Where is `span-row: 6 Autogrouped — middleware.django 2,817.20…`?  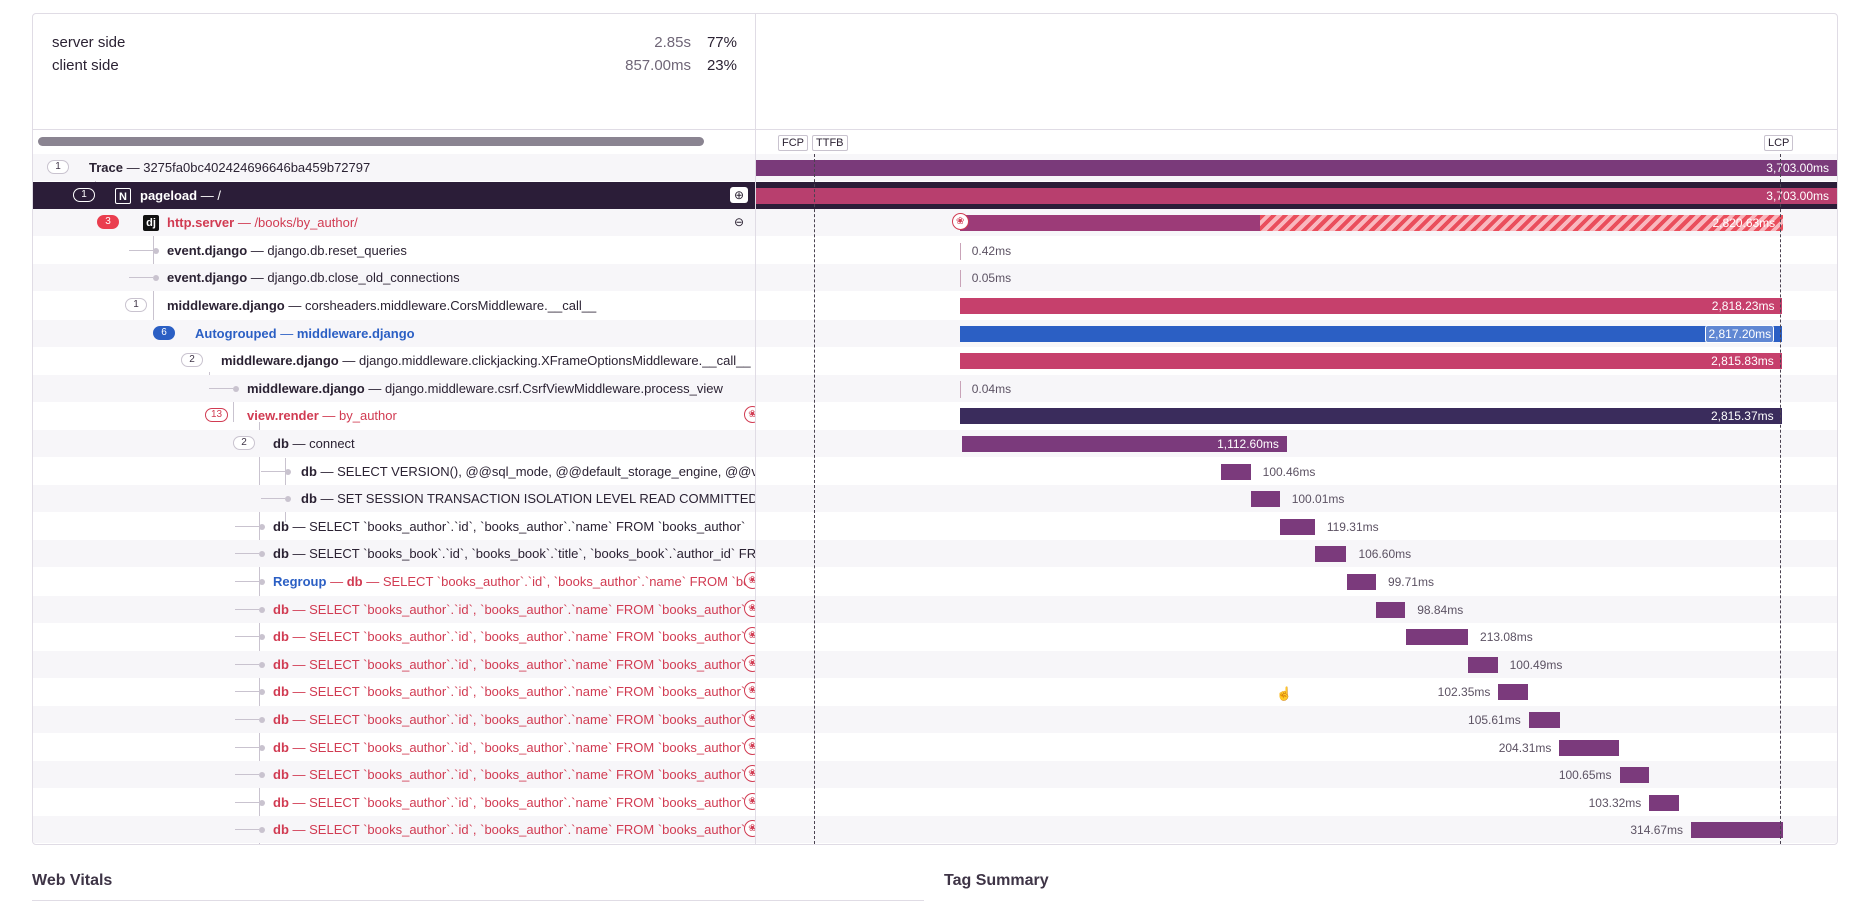
span-row: 6 Autogrouped — middleware.django 2,817.20… is located at coordinates (935, 333).